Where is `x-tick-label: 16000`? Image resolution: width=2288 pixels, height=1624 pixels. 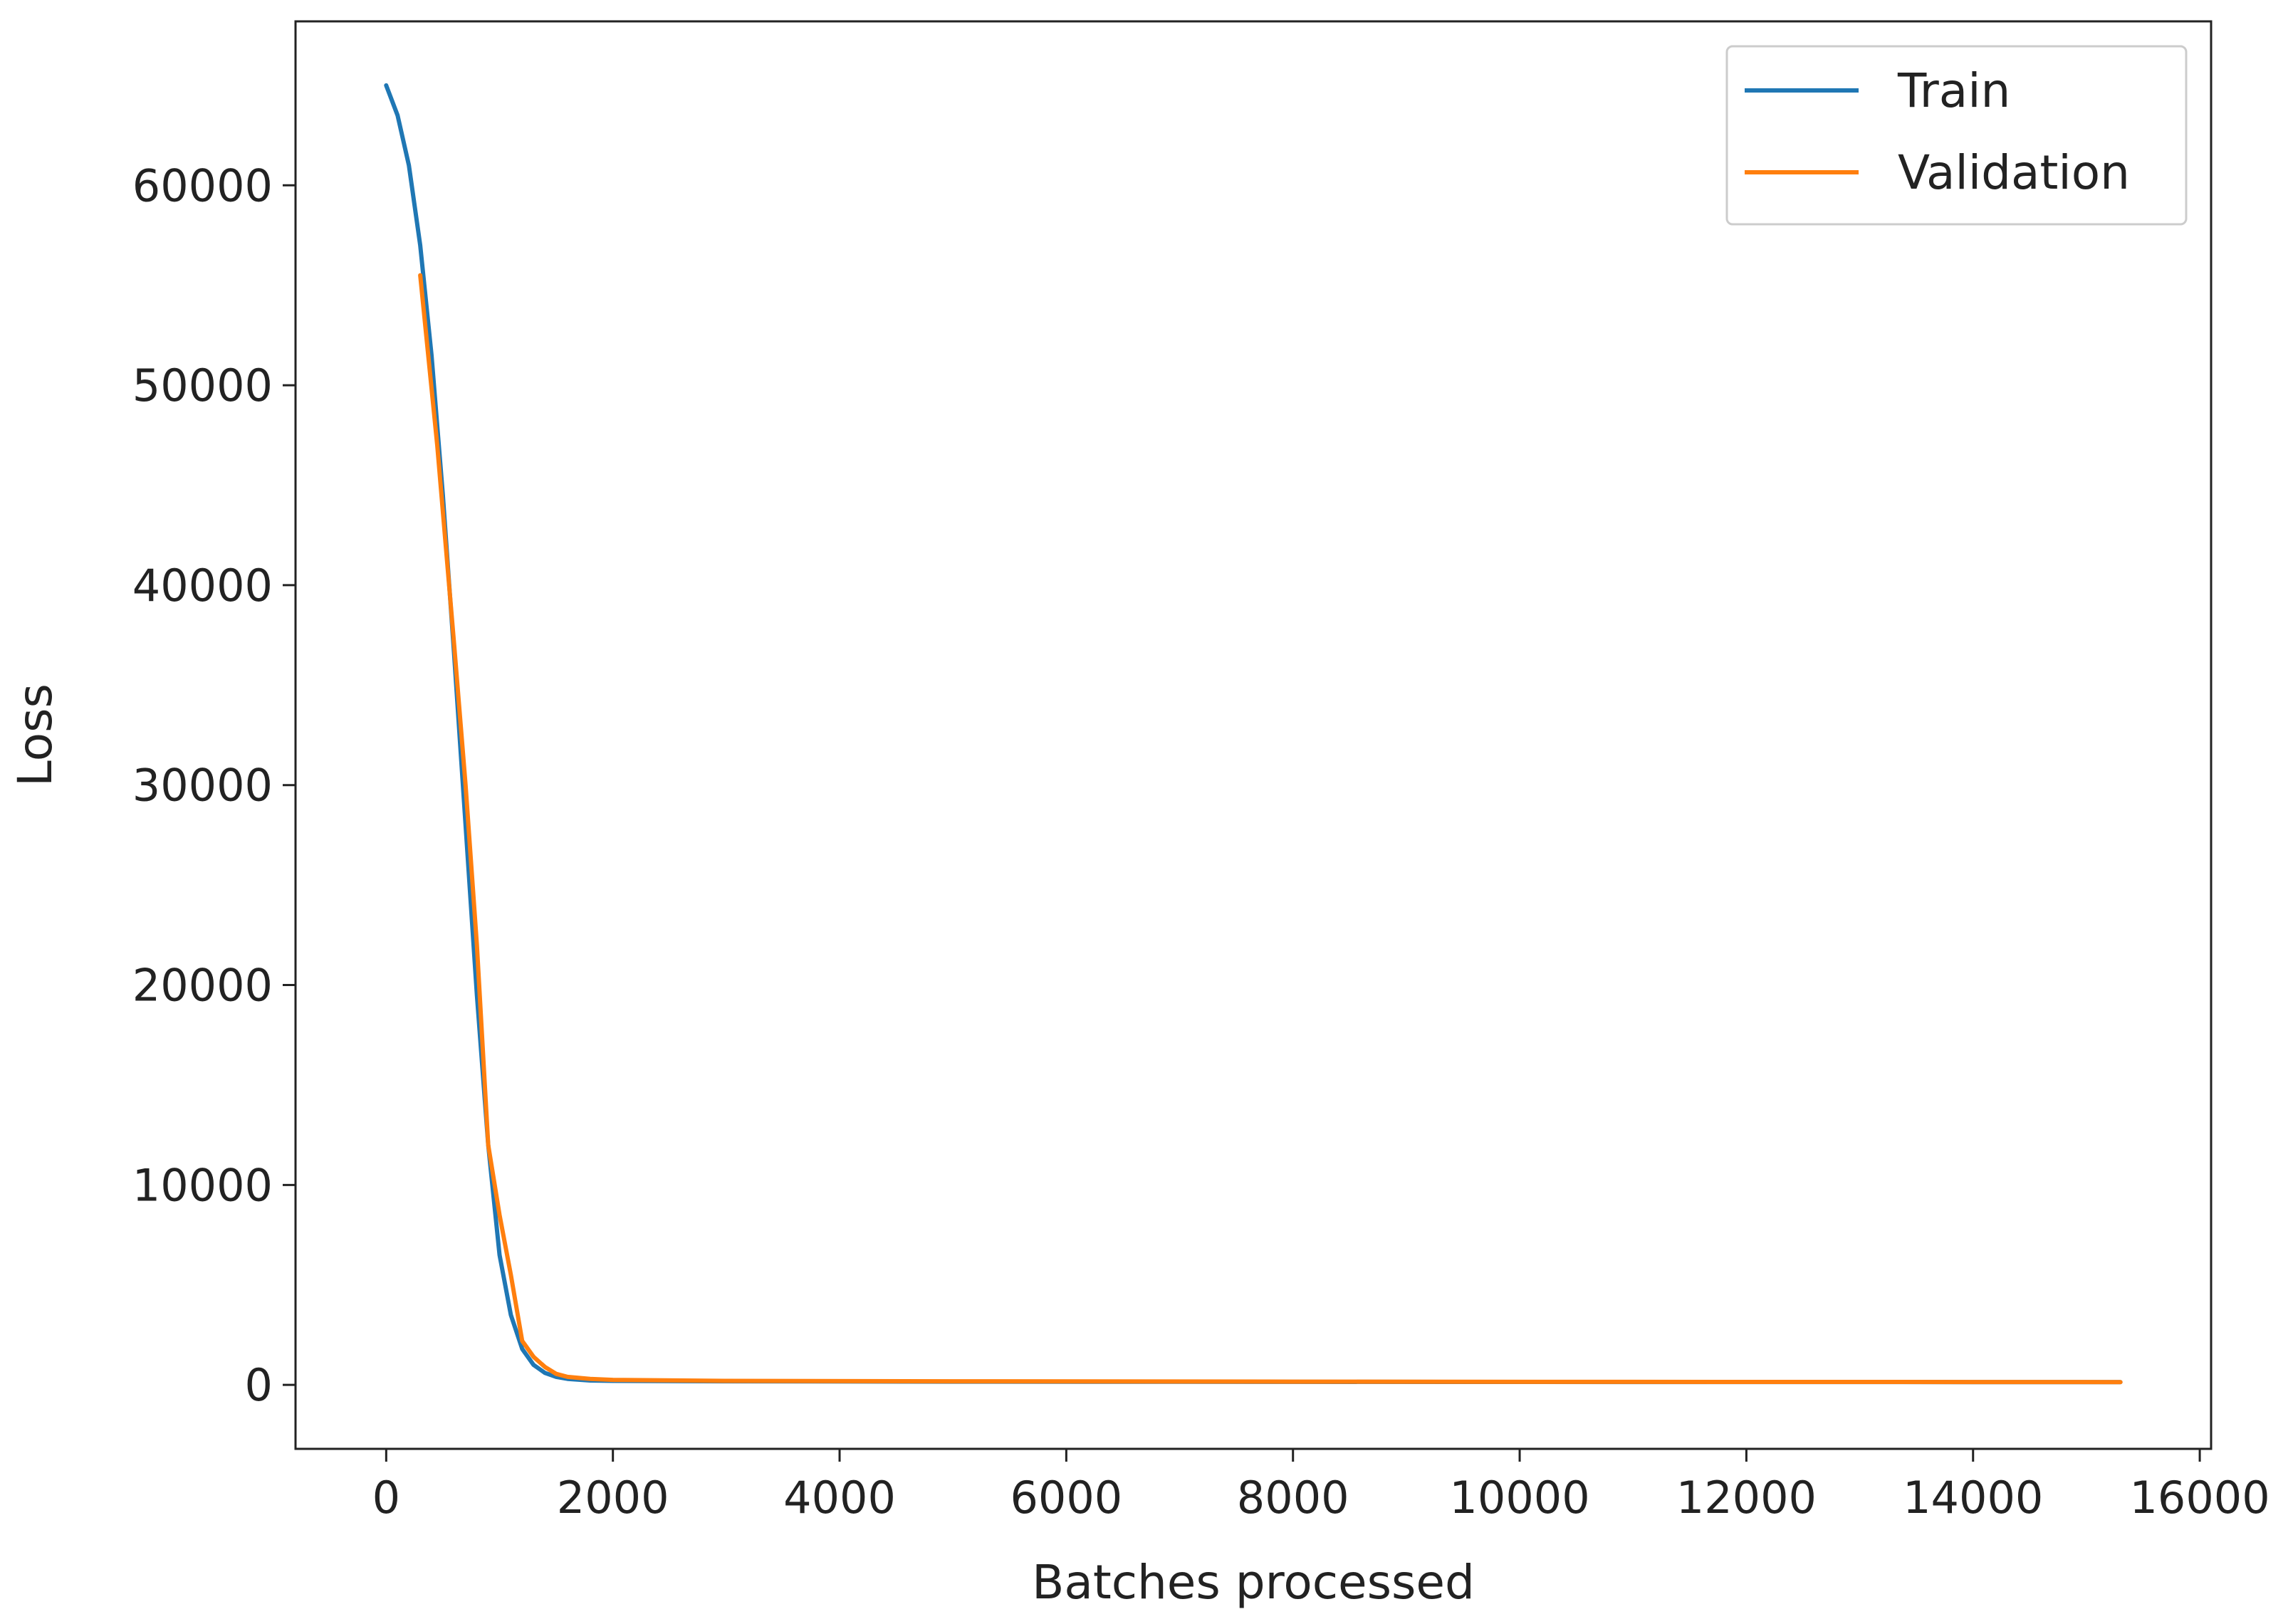
x-tick-label: 16000 is located at coordinates (2199, 1498).